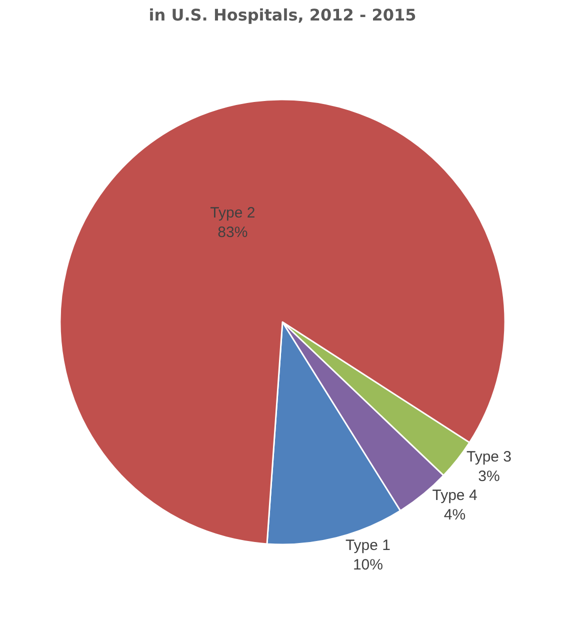 This screenshot has height=624, width=565. What do you see at coordinates (489, 457) in the screenshot?
I see `slice-label: Type 3` at bounding box center [489, 457].